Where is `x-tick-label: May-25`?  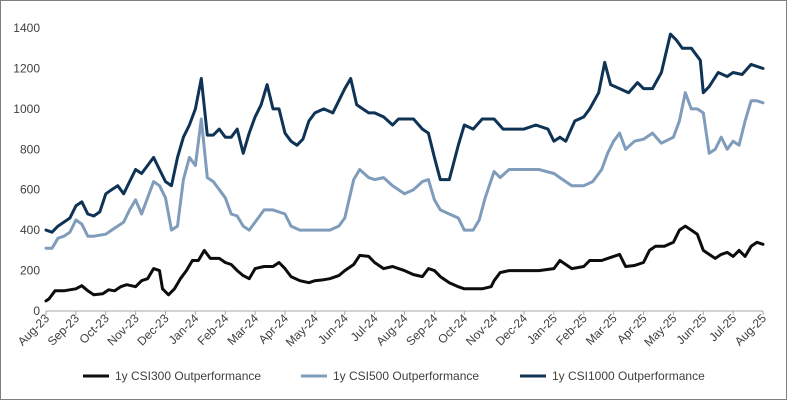 x-tick-label: May-25 is located at coordinates (660, 330).